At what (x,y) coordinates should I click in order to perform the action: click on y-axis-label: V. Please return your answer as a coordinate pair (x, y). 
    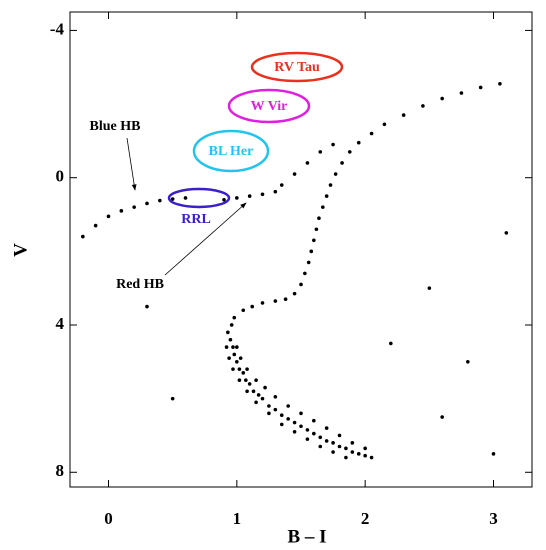
    Looking at the image, I should click on (20, 250).